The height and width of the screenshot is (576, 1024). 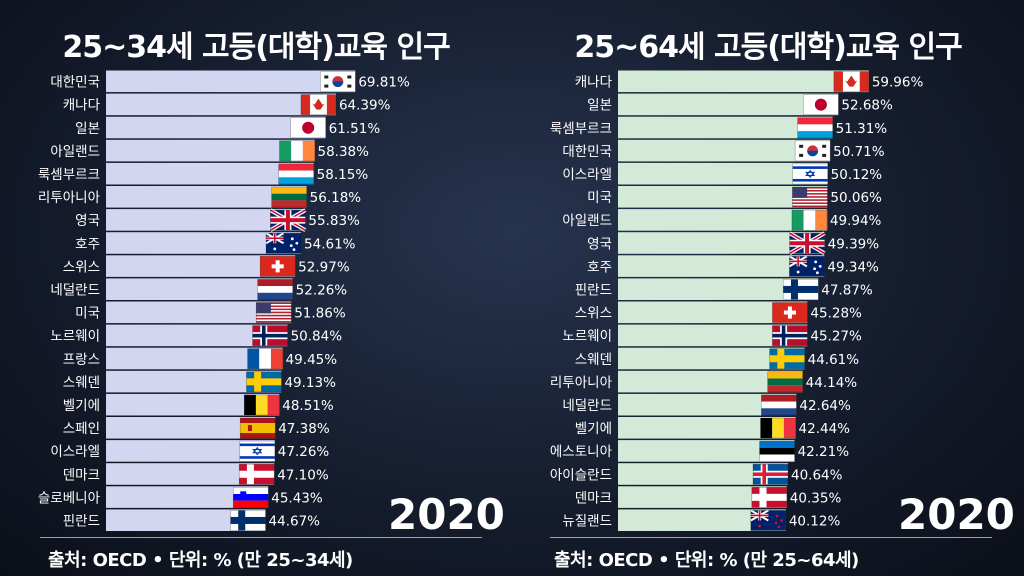 What do you see at coordinates (581, 475) in the screenshot?
I see `category-label: 아이슬란드` at bounding box center [581, 475].